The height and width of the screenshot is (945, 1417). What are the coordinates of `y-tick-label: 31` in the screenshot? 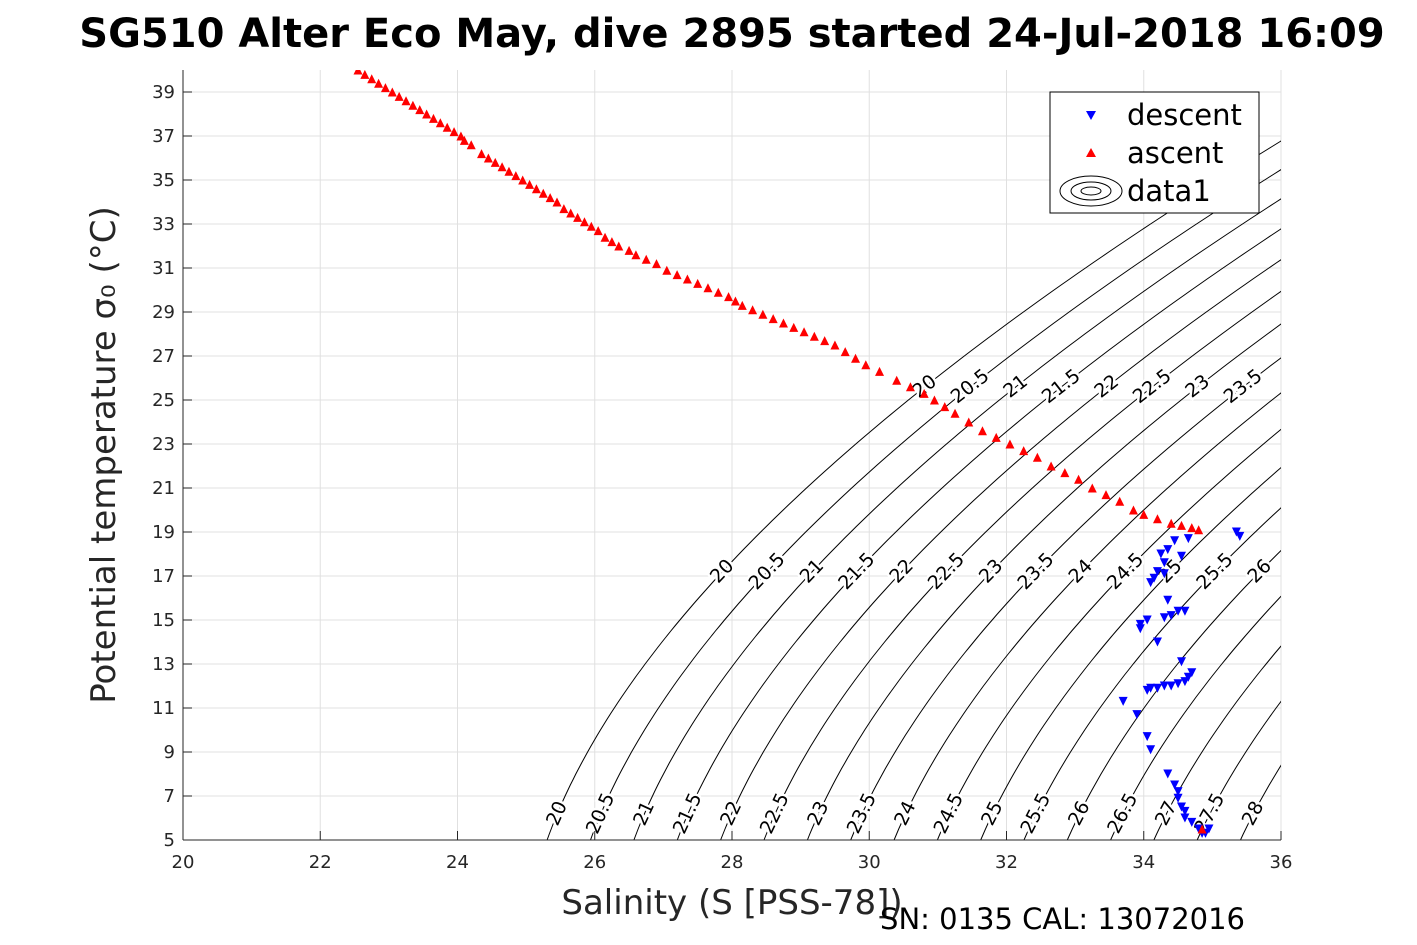 It's located at (163, 268).